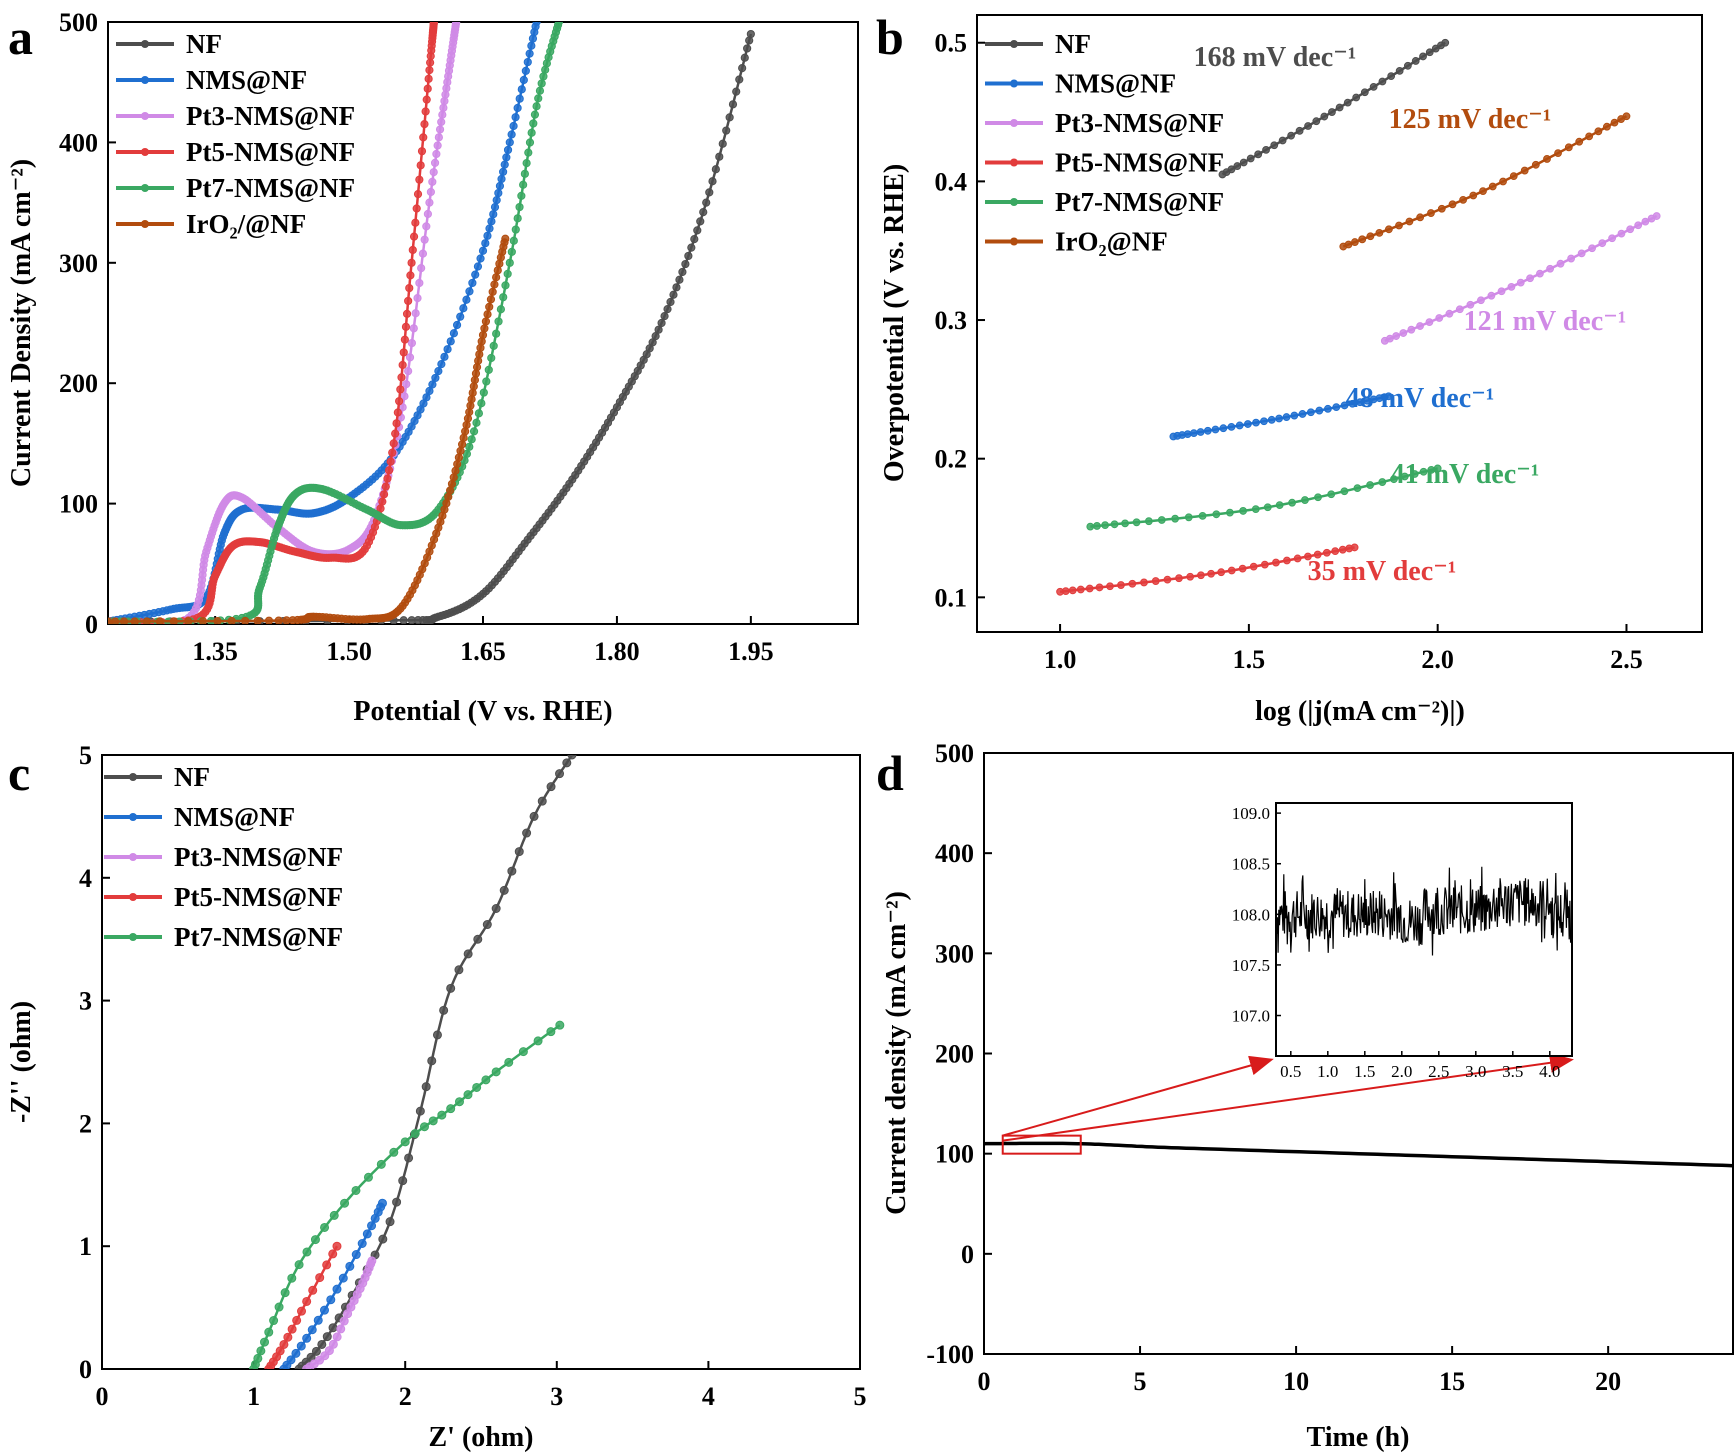 This screenshot has width=1736, height=1453. What do you see at coordinates (954, 753) in the screenshot?
I see `chart-d-ytick-label: 500` at bounding box center [954, 753].